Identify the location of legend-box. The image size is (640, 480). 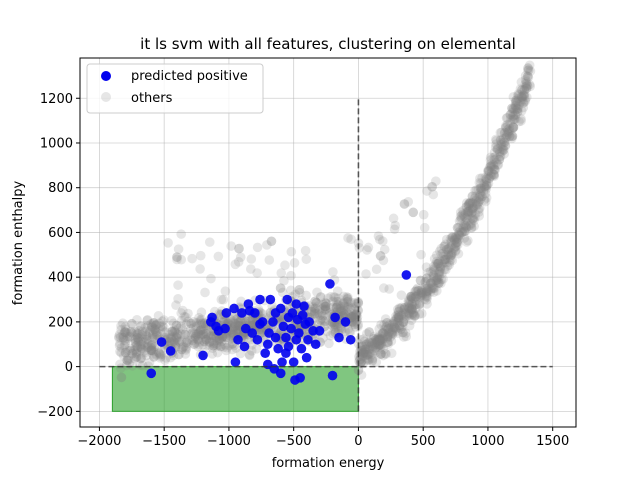
(175, 88).